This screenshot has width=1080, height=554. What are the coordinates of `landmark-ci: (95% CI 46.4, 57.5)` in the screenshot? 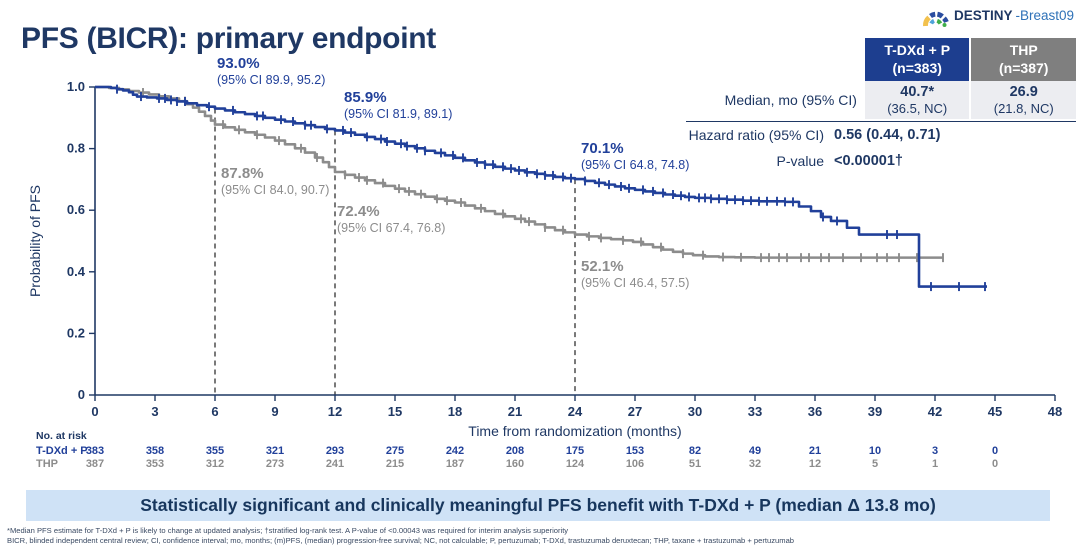 It's located at (635, 283).